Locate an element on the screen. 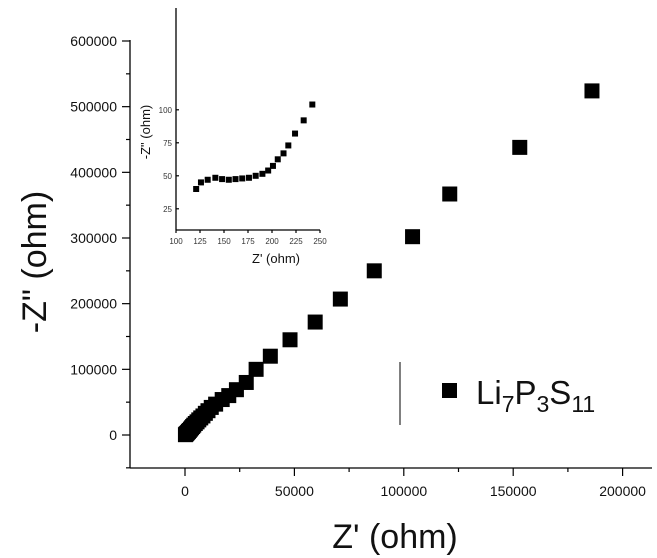 The width and height of the screenshot is (657, 558). y-tick-label: 500000 is located at coordinates (93, 107).